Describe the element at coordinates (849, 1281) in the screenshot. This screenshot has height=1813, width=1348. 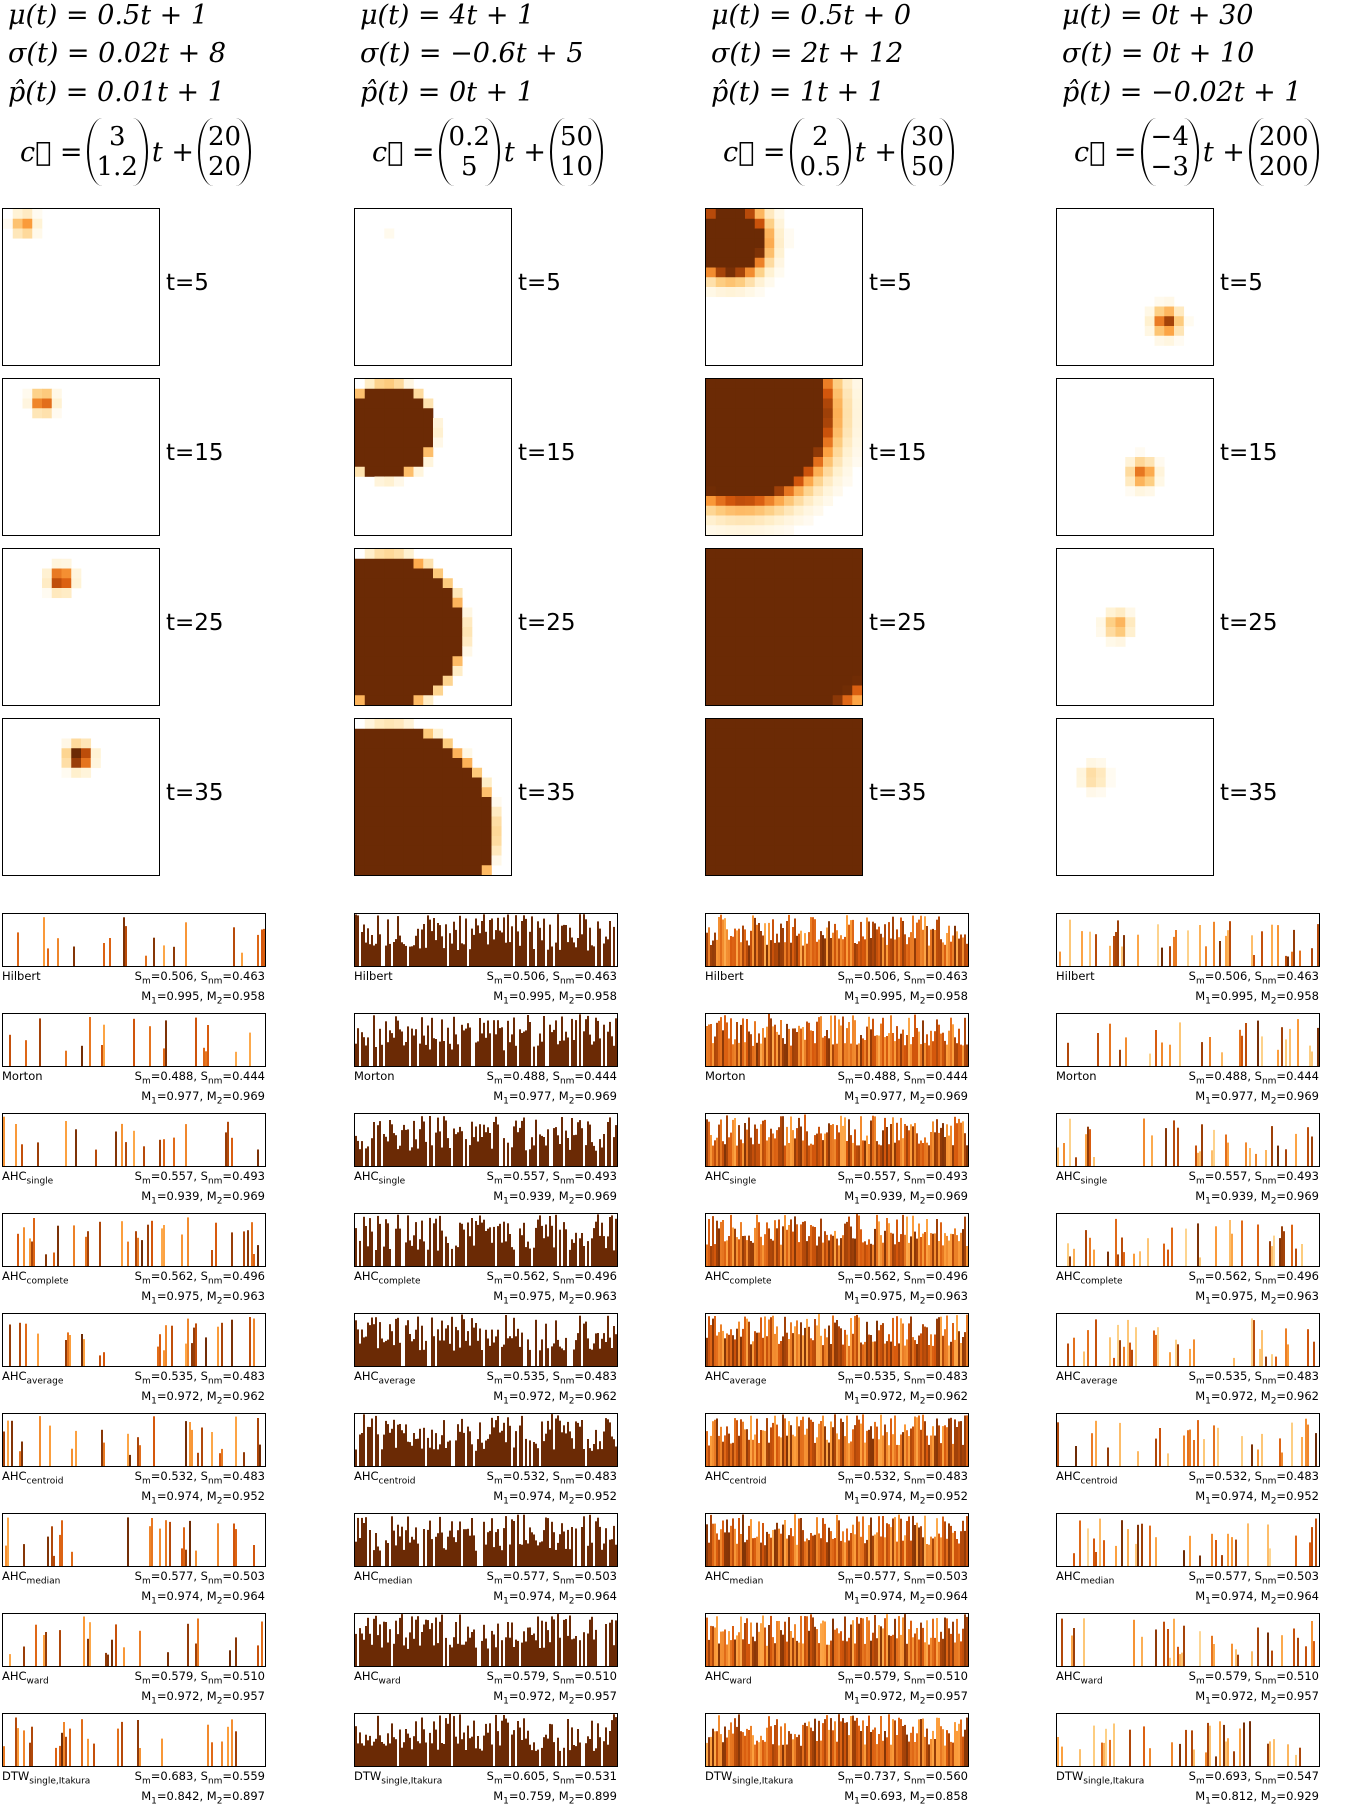
I see `sm-sub: m` at that location.